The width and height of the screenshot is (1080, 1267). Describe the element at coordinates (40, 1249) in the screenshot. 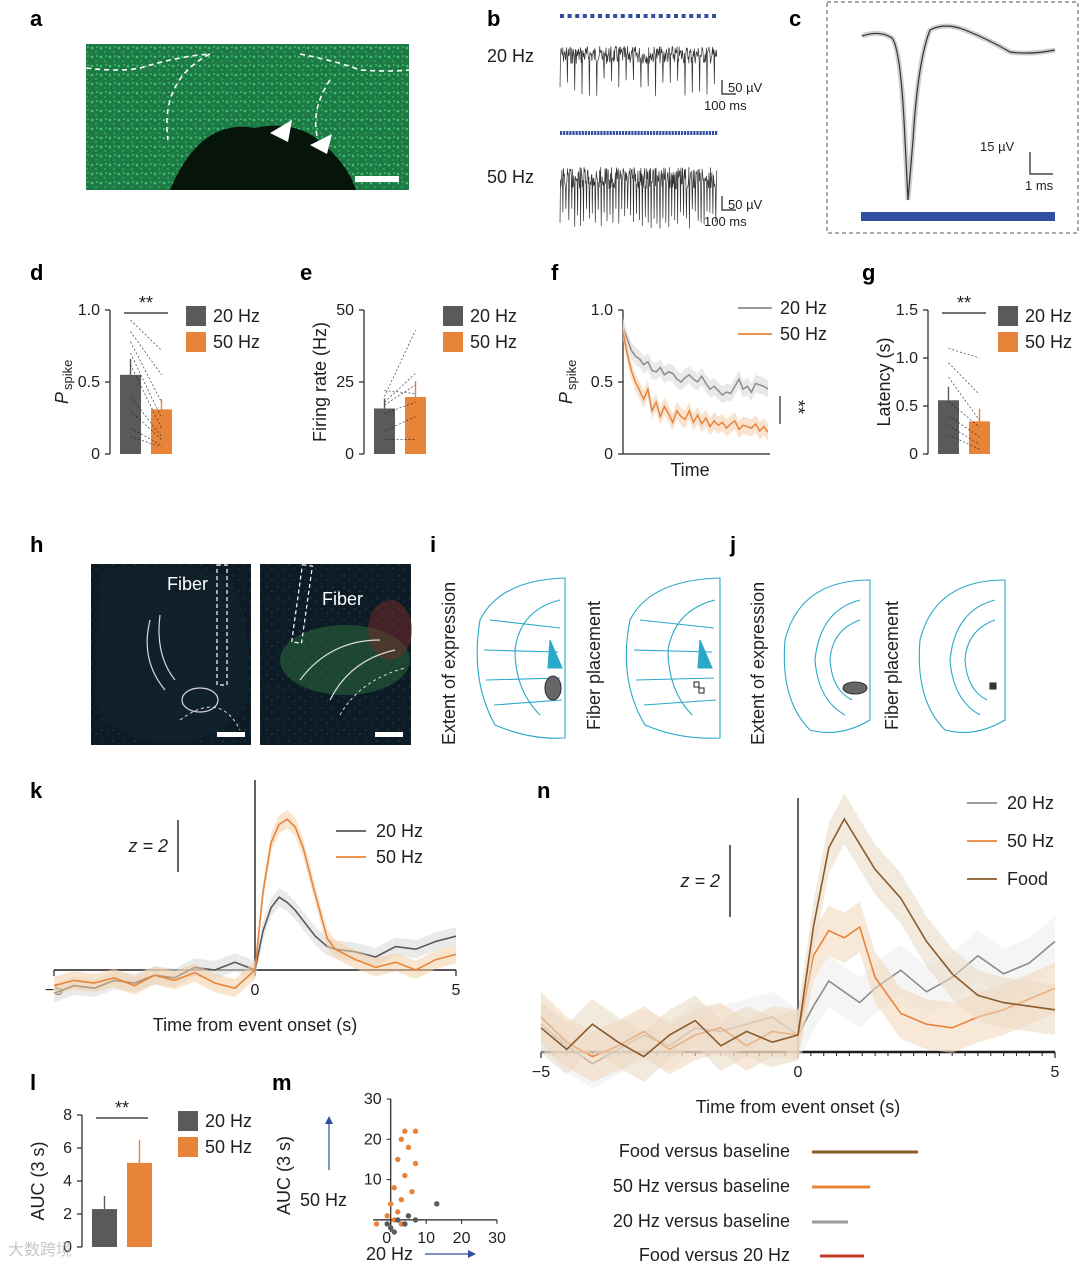

I see `watermark: 大数跨境` at that location.